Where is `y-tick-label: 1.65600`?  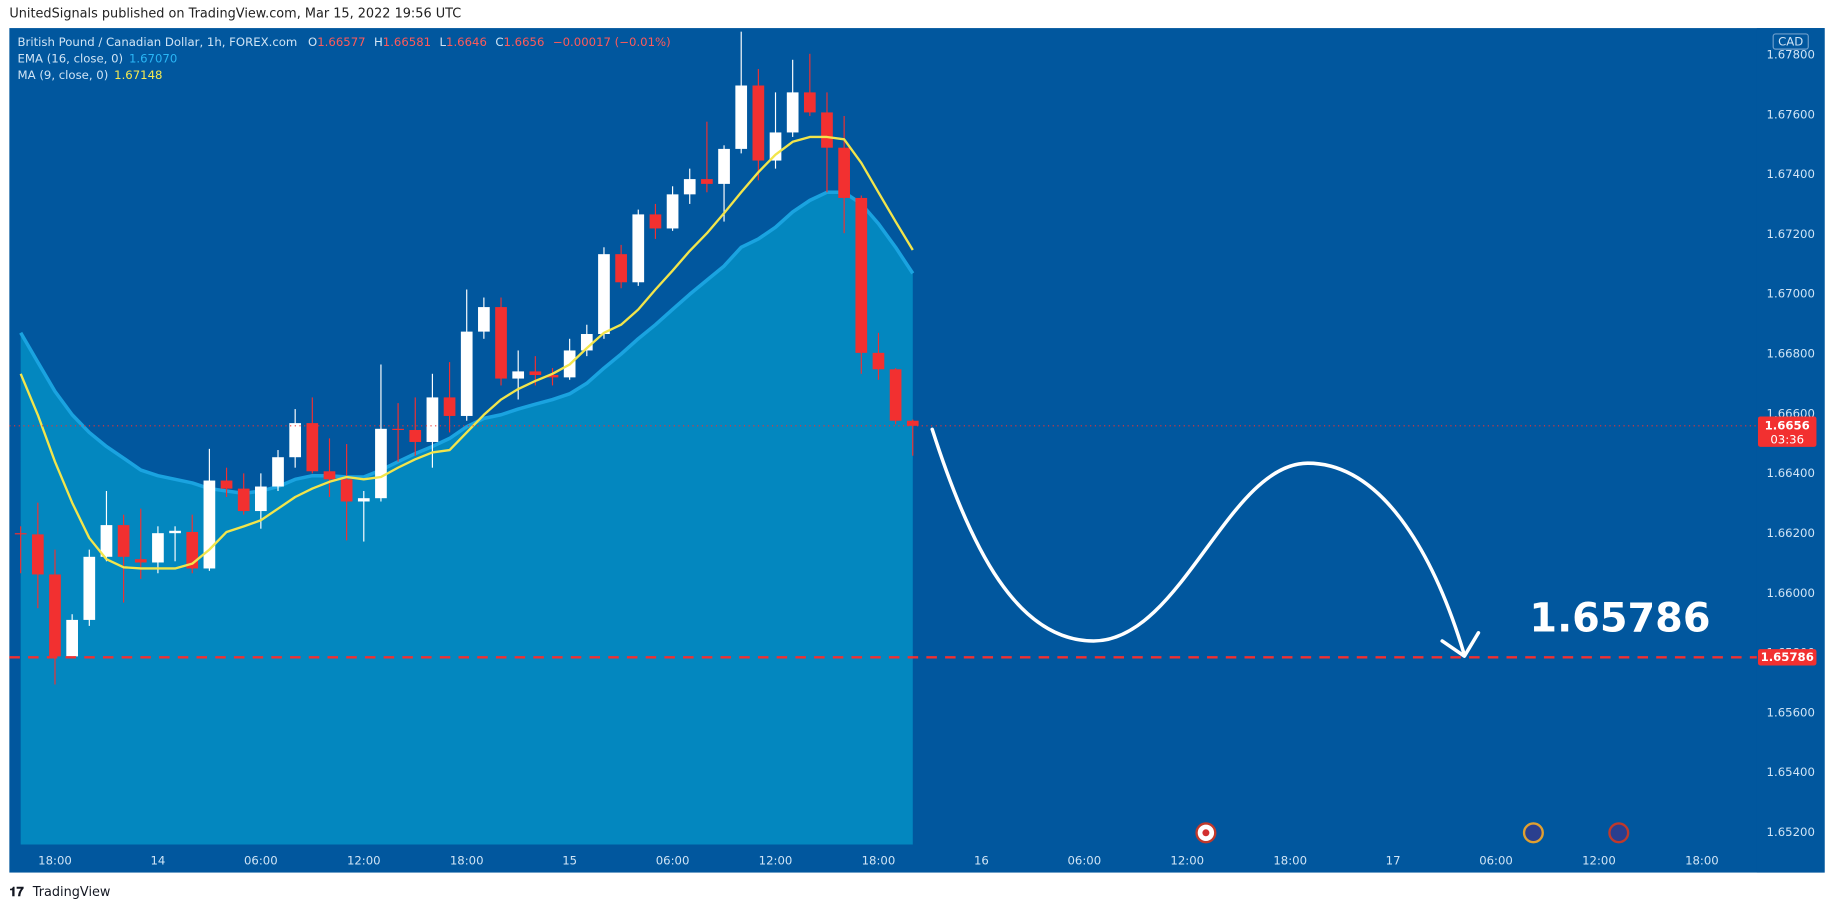 y-tick-label: 1.65600 is located at coordinates (1791, 712).